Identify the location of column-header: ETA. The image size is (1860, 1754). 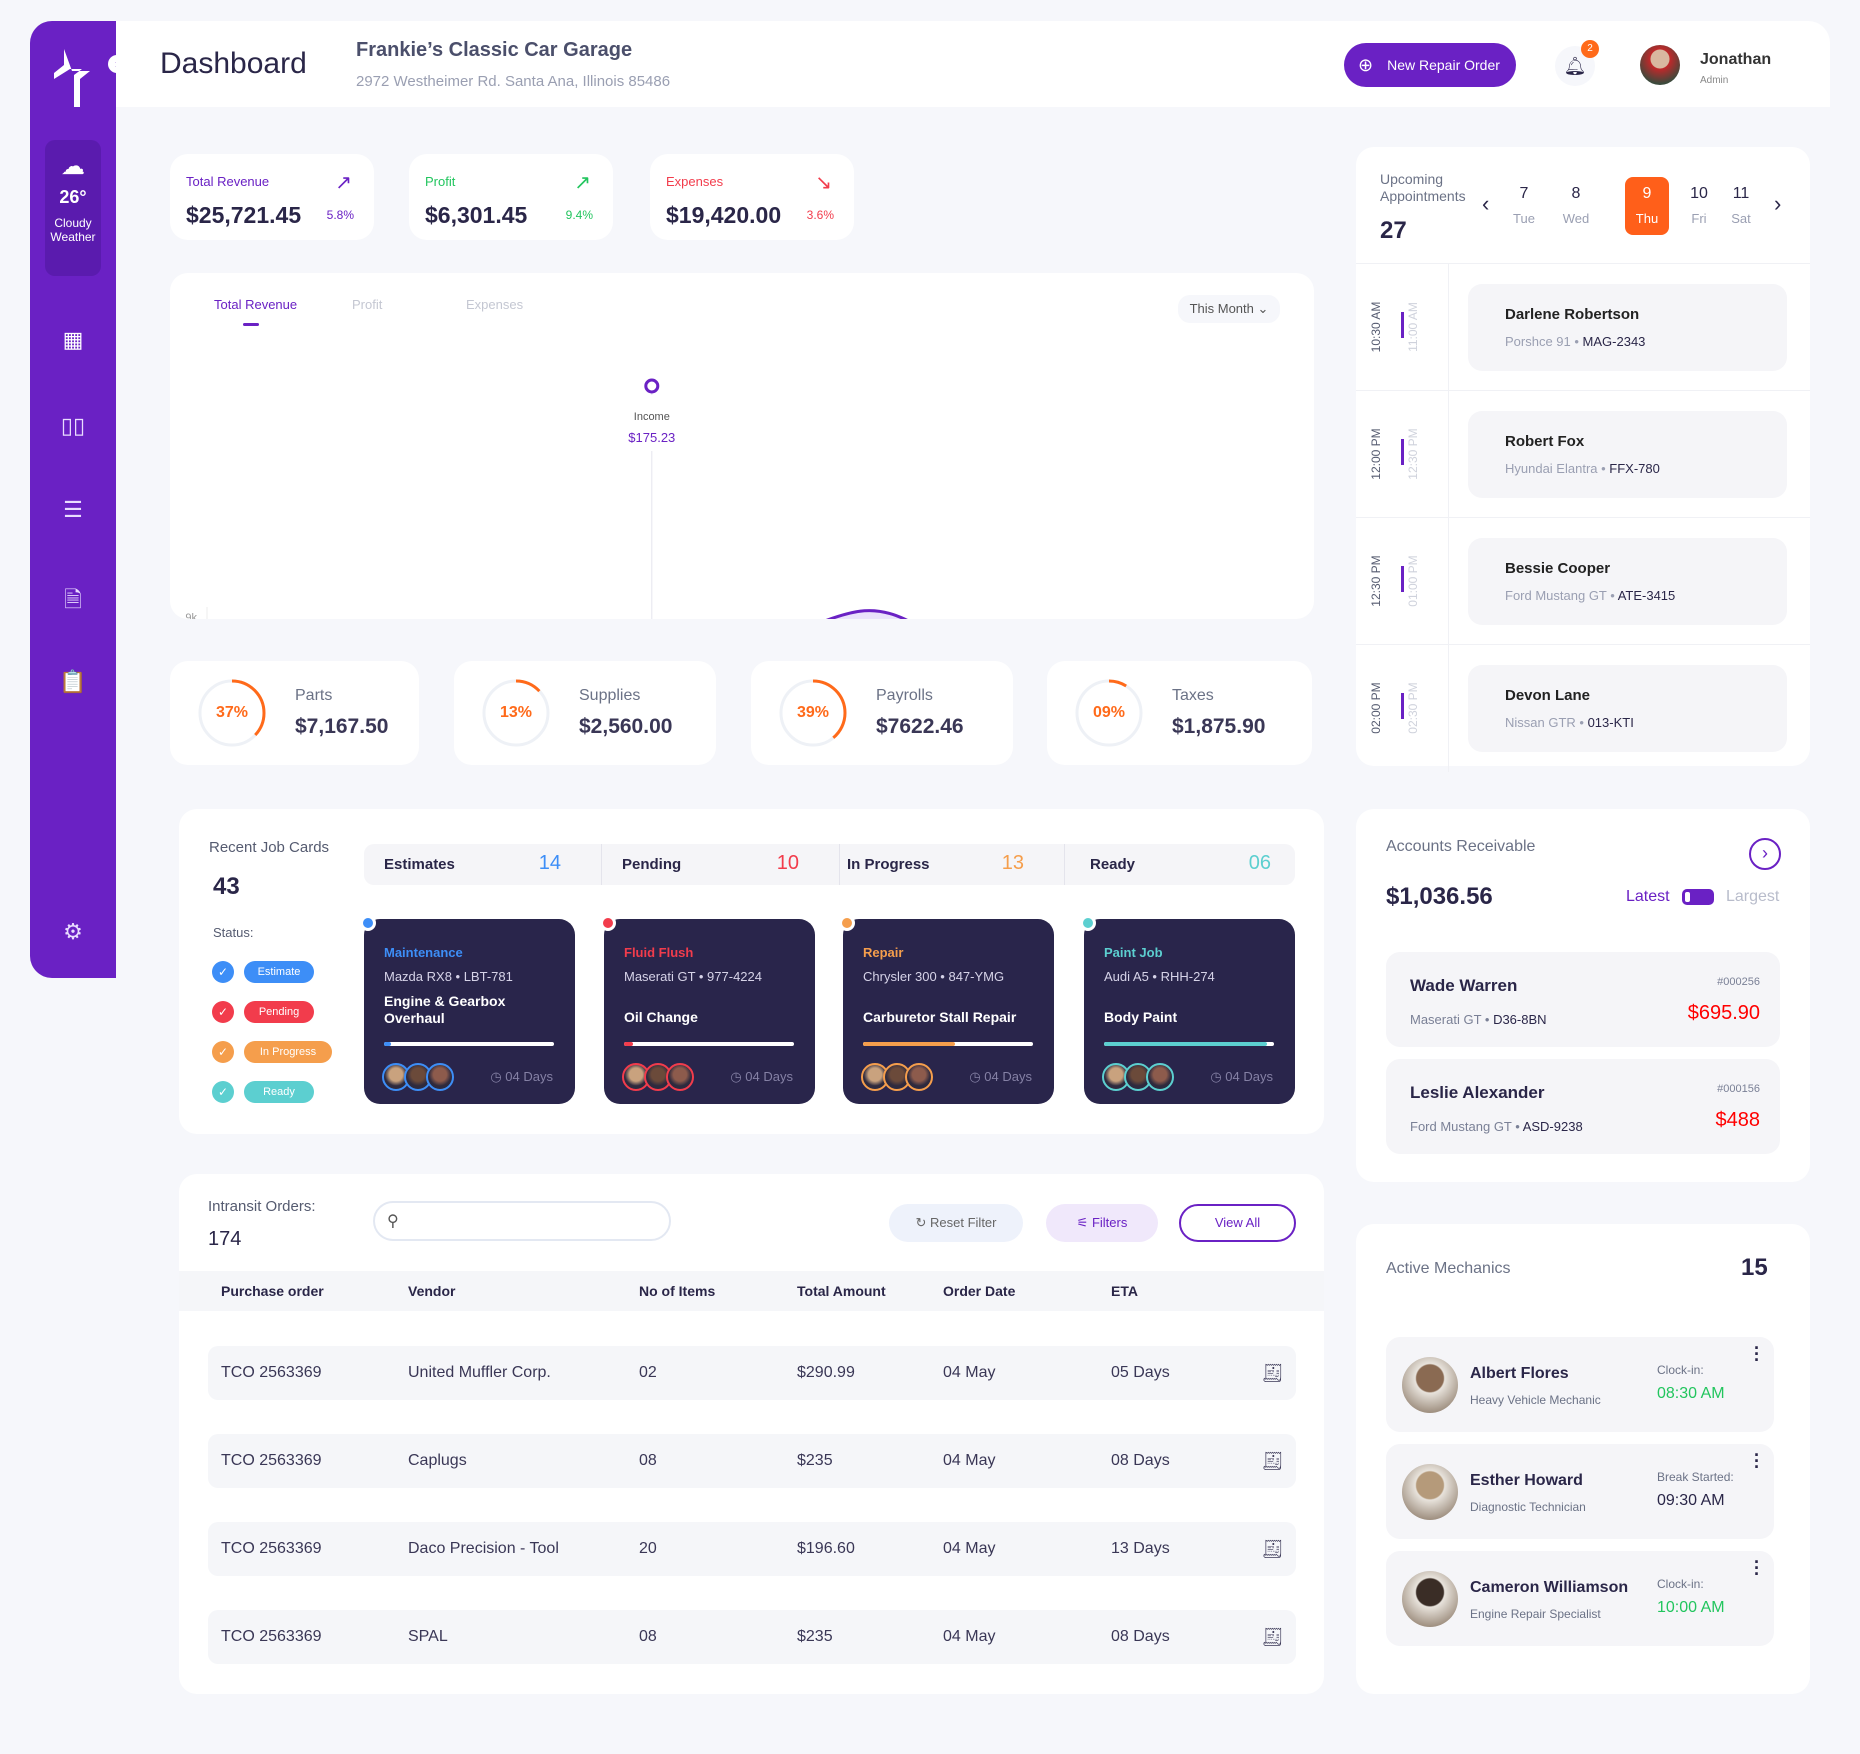
(1124, 1291).